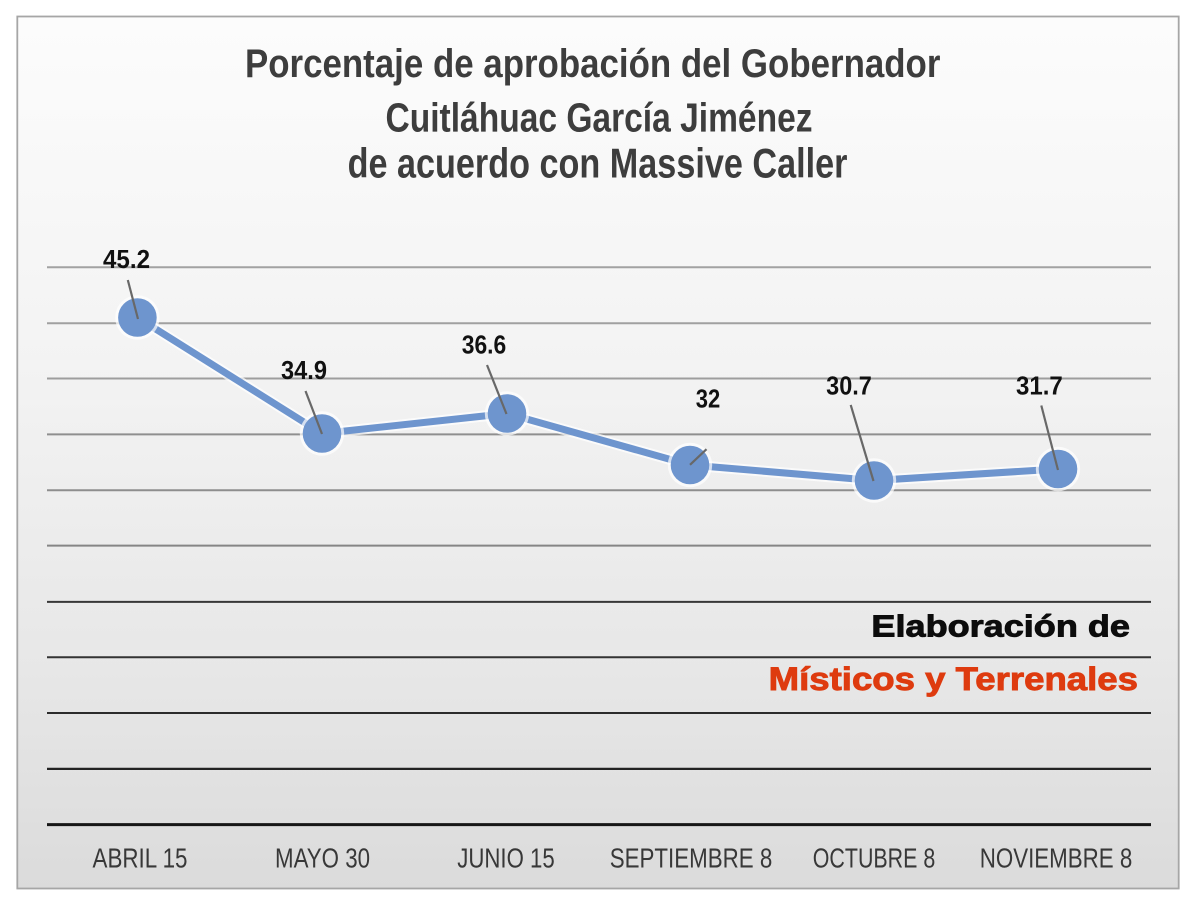  I want to click on svg-text: NOVIEMBRE 8, so click(1056, 858).